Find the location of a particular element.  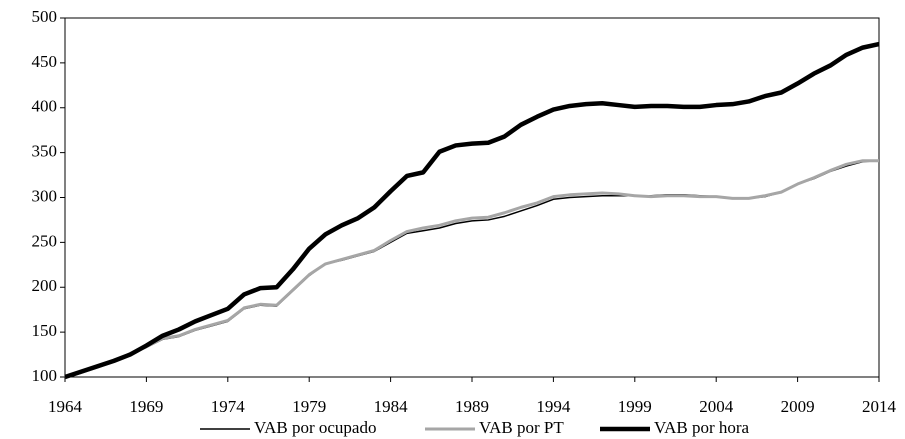

y-tick-label: 400 is located at coordinates (45, 106).